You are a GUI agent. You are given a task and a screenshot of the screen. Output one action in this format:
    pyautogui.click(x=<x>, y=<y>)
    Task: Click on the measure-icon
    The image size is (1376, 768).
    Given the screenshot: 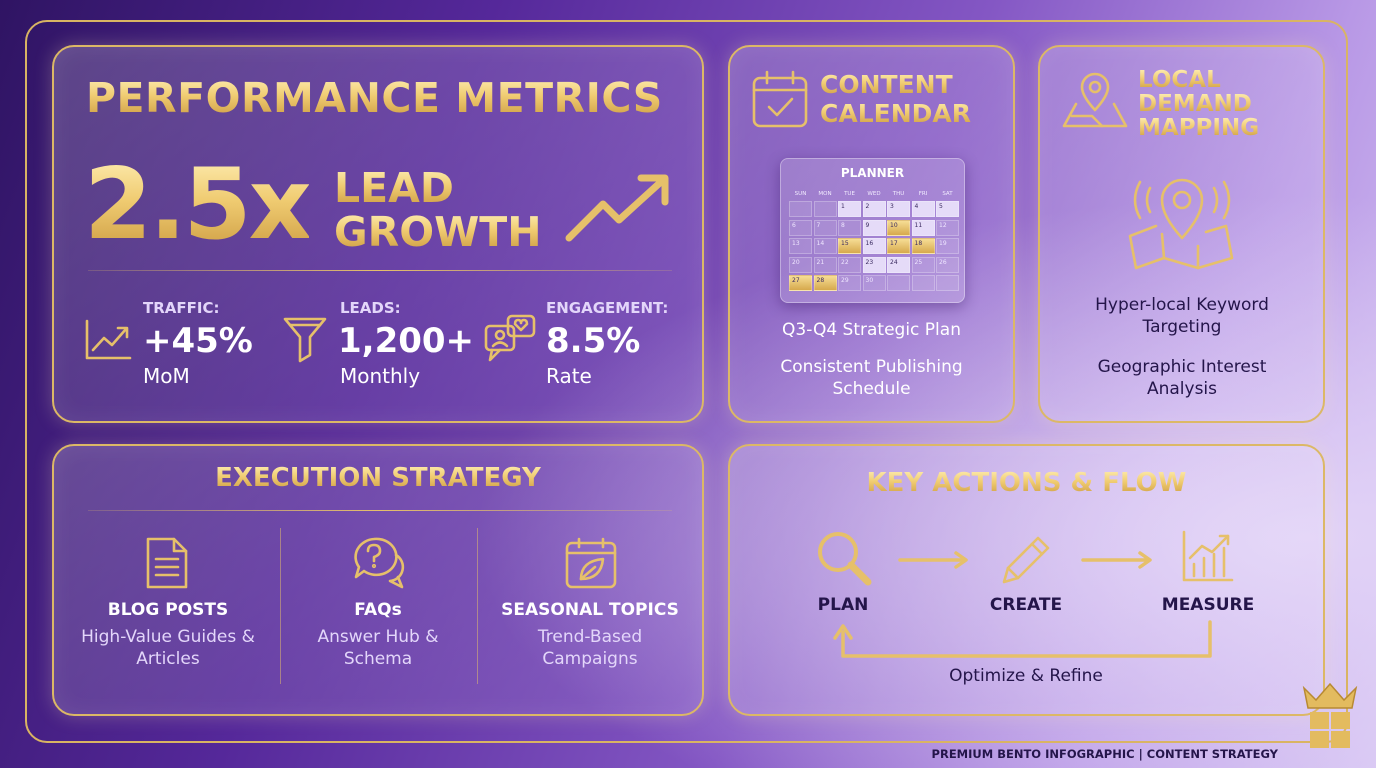 What is the action you would take?
    pyautogui.click(x=1208, y=556)
    